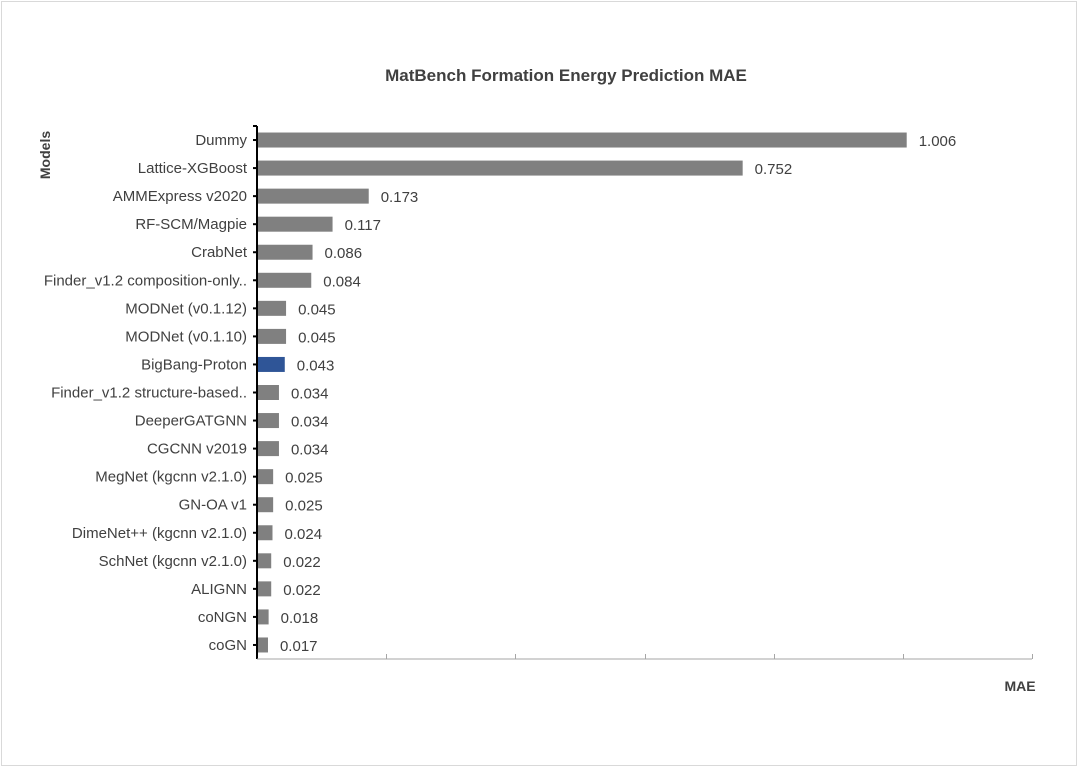 This screenshot has height=769, width=1080. What do you see at coordinates (344, 253) in the screenshot?
I see `value-label: 0.086` at bounding box center [344, 253].